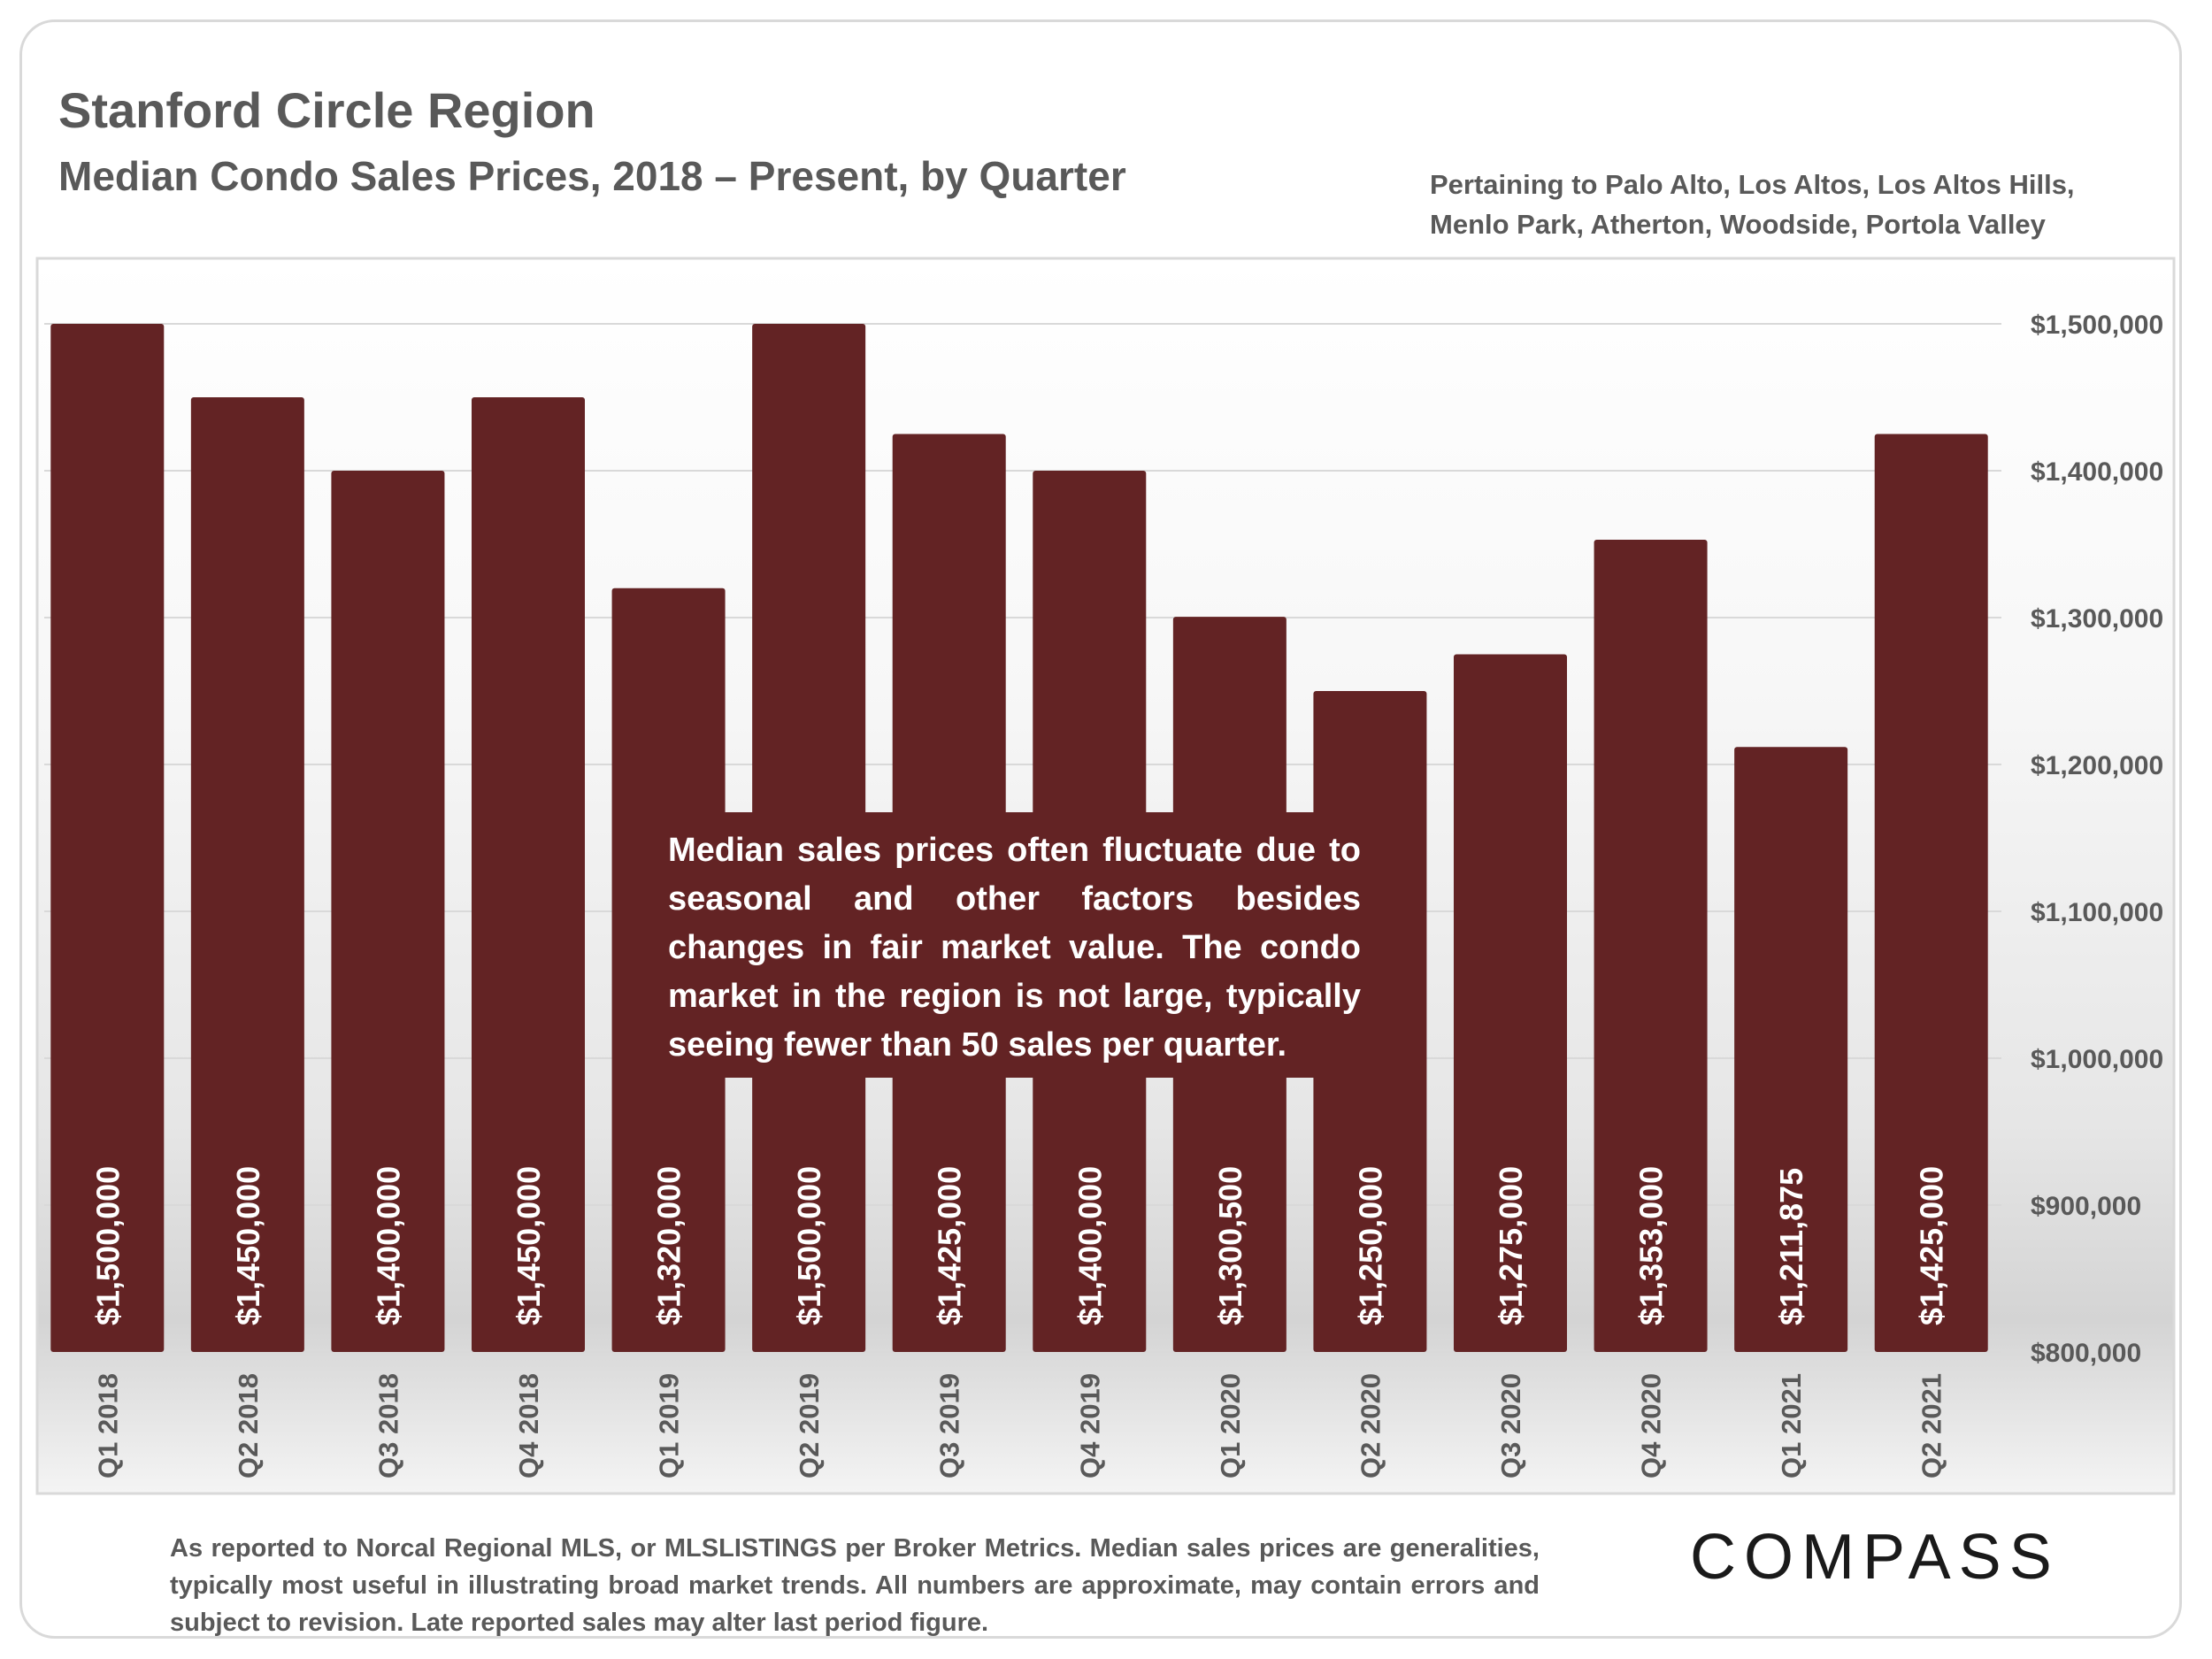 The image size is (2212, 1659). Describe the element at coordinates (2097, 1060) in the screenshot. I see `y-tick-label: $1,000,000` at that location.